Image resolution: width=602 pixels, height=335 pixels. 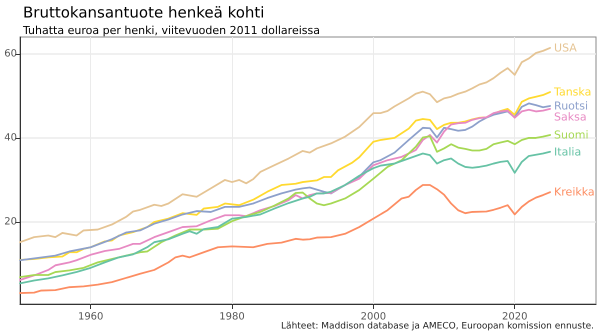 I want to click on series-label: Italia, so click(x=568, y=151).